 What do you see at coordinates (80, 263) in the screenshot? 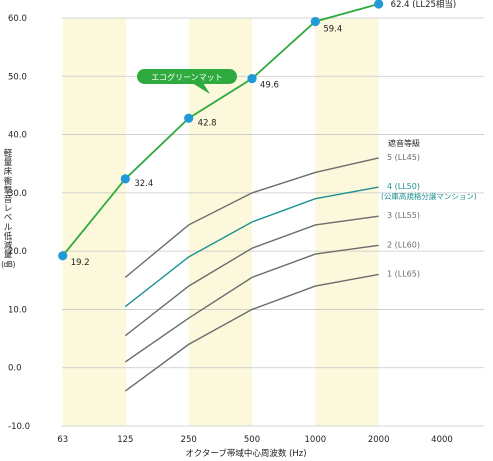
I see `product-value-label: 19.2` at bounding box center [80, 263].